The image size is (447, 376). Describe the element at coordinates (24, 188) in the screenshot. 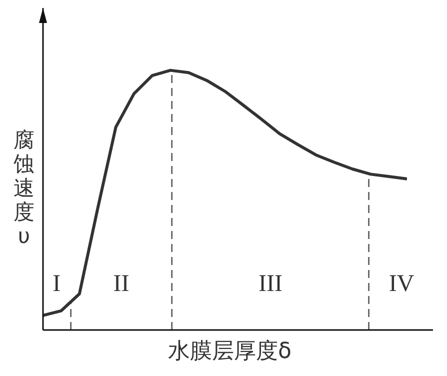

I see `y-axis-title: 腐蚀速度υ` at that location.